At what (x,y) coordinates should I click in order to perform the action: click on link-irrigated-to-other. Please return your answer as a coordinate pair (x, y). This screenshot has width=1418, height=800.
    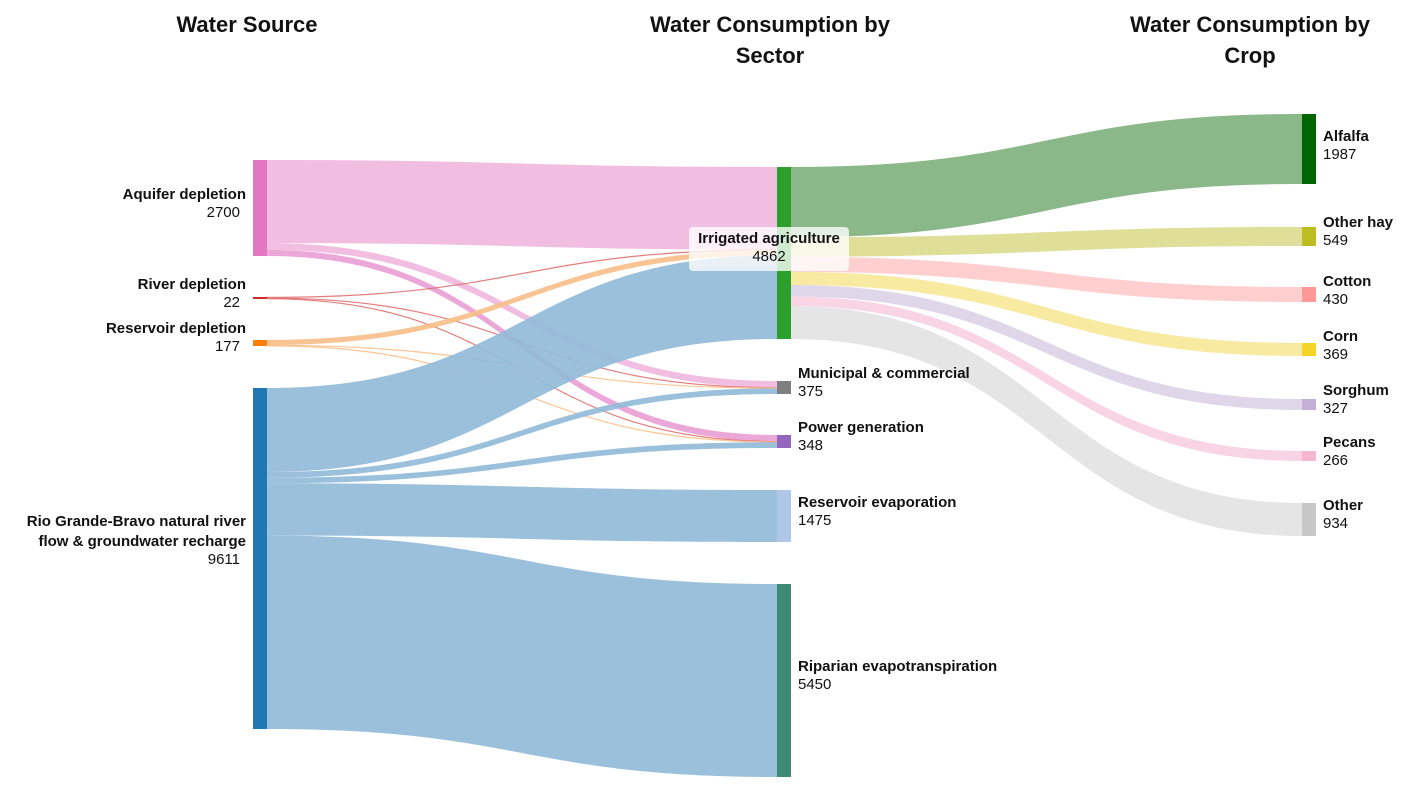
    Looking at the image, I should click on (1046, 420).